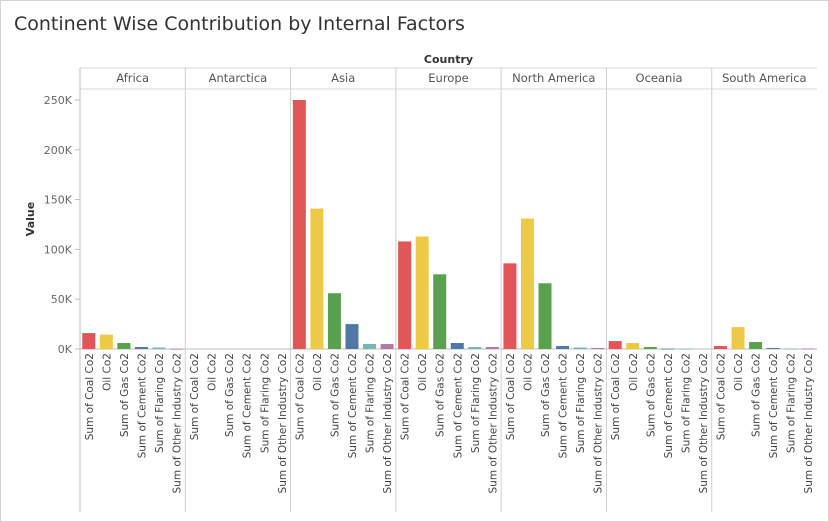 This screenshot has width=829, height=522. What do you see at coordinates (764, 78) in the screenshot?
I see `panel-label: South America` at bounding box center [764, 78].